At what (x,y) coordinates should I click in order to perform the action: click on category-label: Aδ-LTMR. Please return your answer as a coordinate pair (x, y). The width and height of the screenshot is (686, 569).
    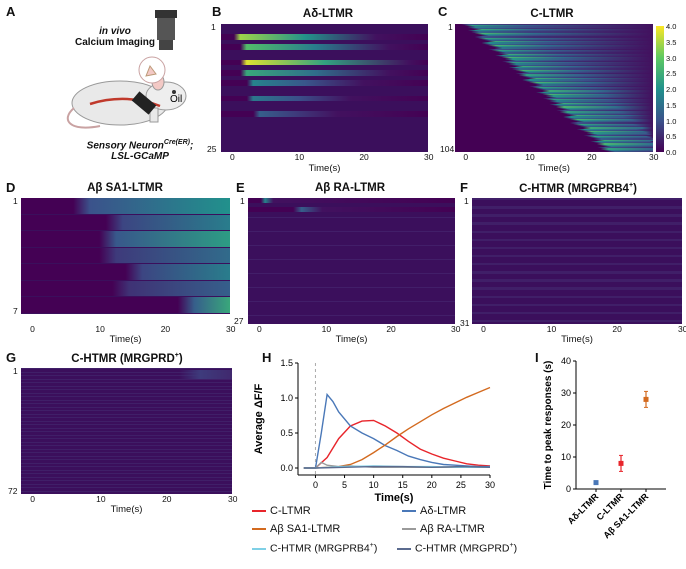
    Looking at the image, I should click on (583, 508).